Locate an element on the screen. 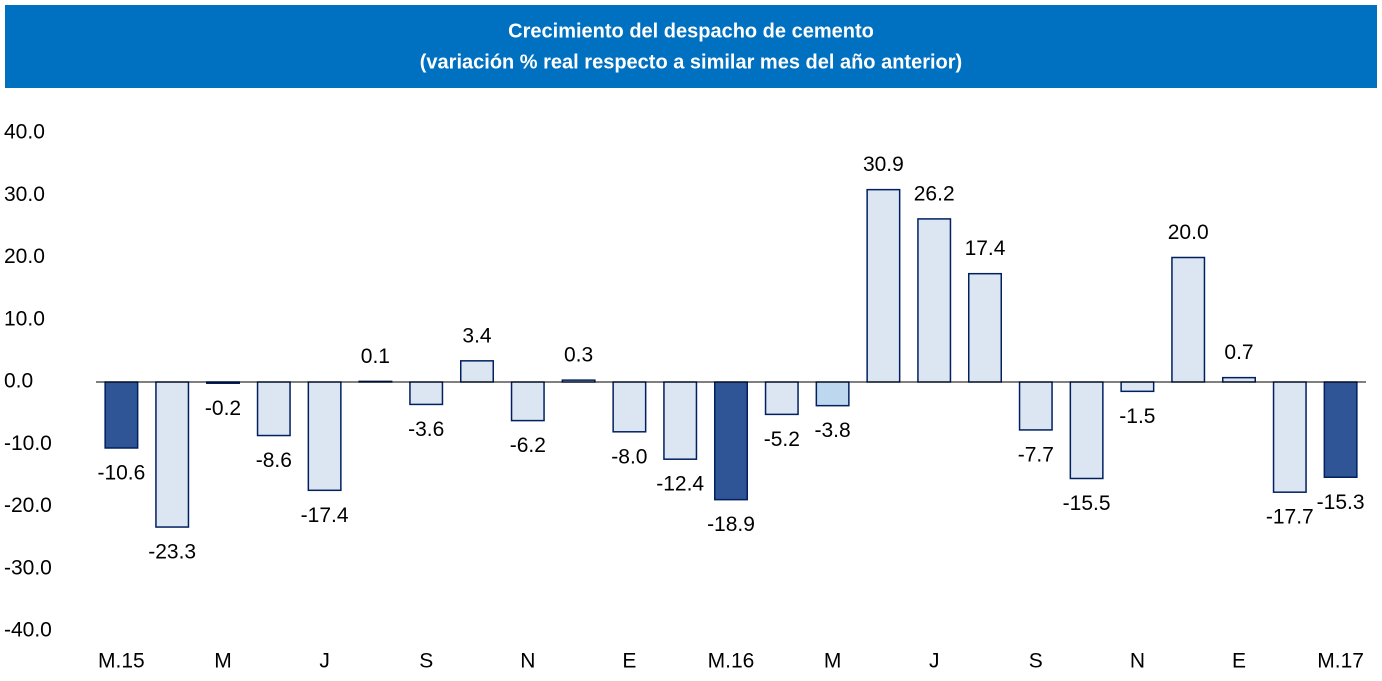 This screenshot has width=1382, height=681. value-label: -7.7 is located at coordinates (1036, 454).